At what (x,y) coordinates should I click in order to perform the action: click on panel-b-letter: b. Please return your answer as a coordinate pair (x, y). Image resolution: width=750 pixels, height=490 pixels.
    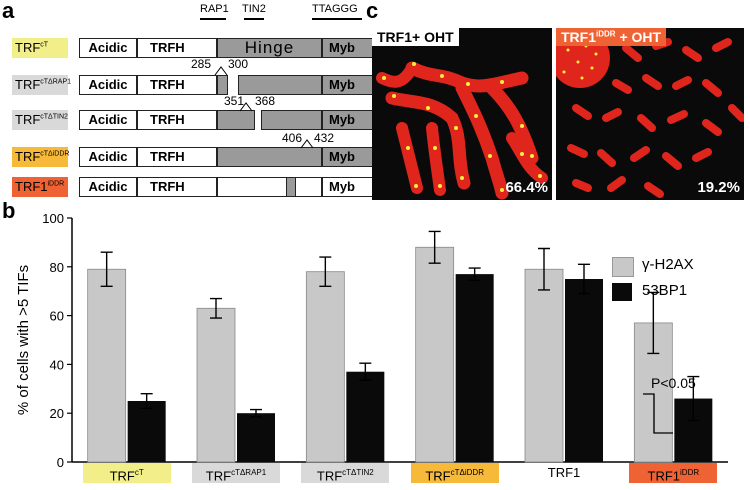
    Looking at the image, I should click on (9, 210).